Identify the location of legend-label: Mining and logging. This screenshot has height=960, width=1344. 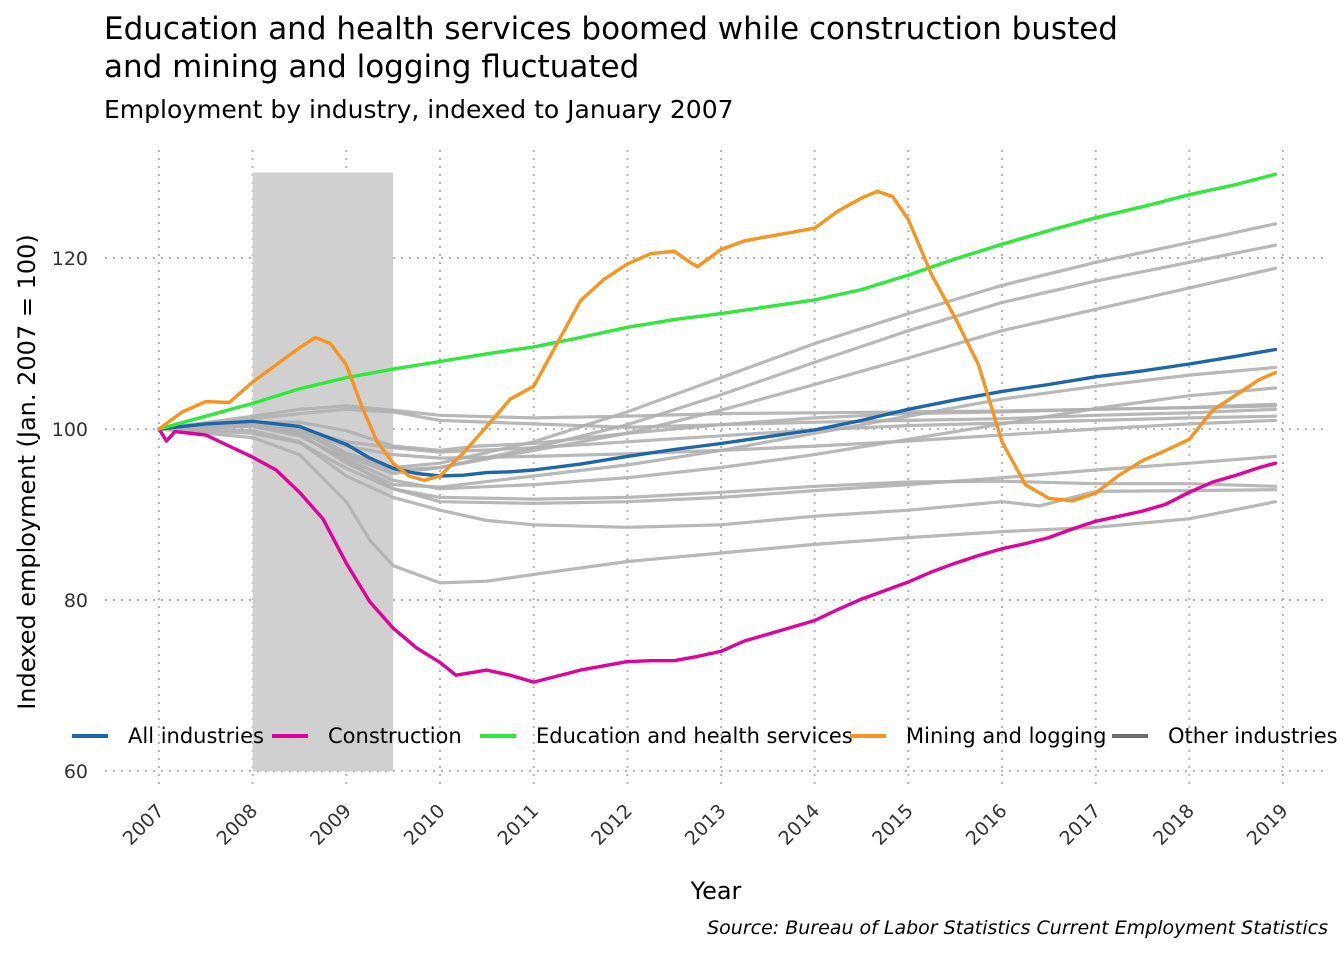
(1006, 736).